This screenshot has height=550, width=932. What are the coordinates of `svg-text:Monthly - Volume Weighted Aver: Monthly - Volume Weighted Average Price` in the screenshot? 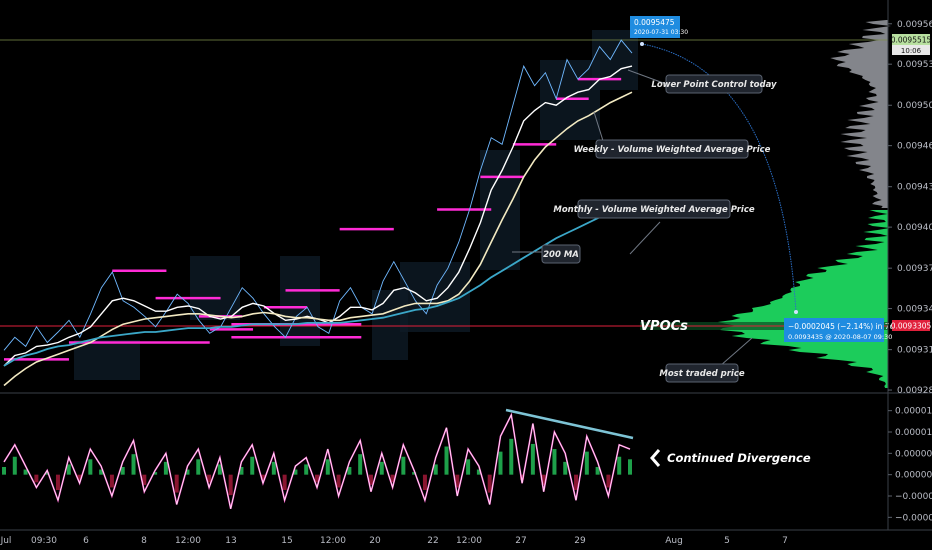 It's located at (653, 210).